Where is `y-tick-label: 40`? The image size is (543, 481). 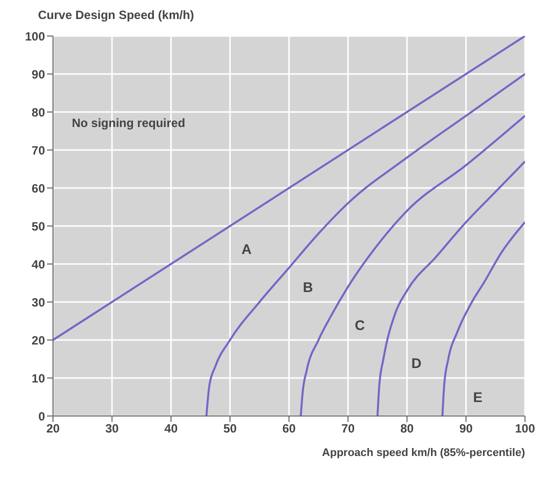
y-tick-label: 40 is located at coordinates (39, 264).